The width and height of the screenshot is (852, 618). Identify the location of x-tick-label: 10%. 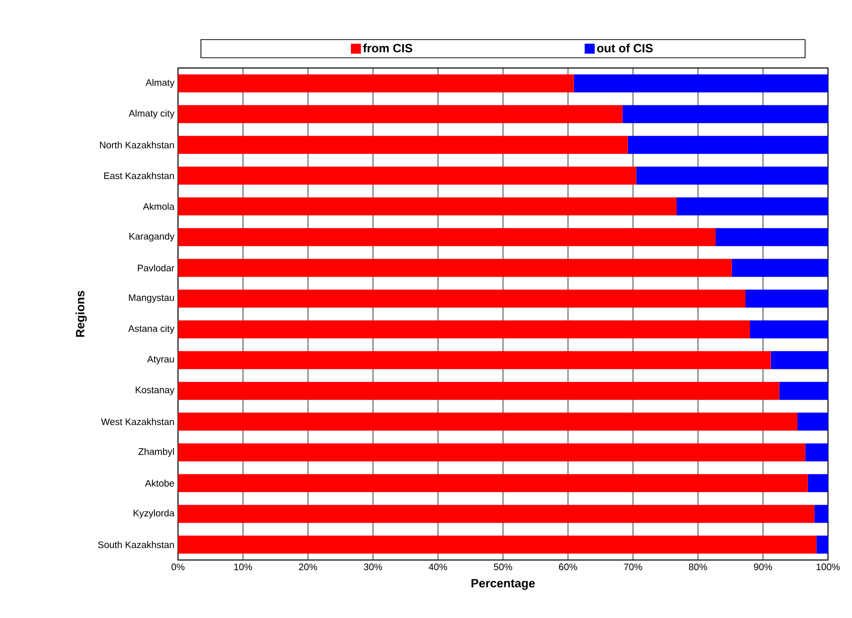
(243, 567).